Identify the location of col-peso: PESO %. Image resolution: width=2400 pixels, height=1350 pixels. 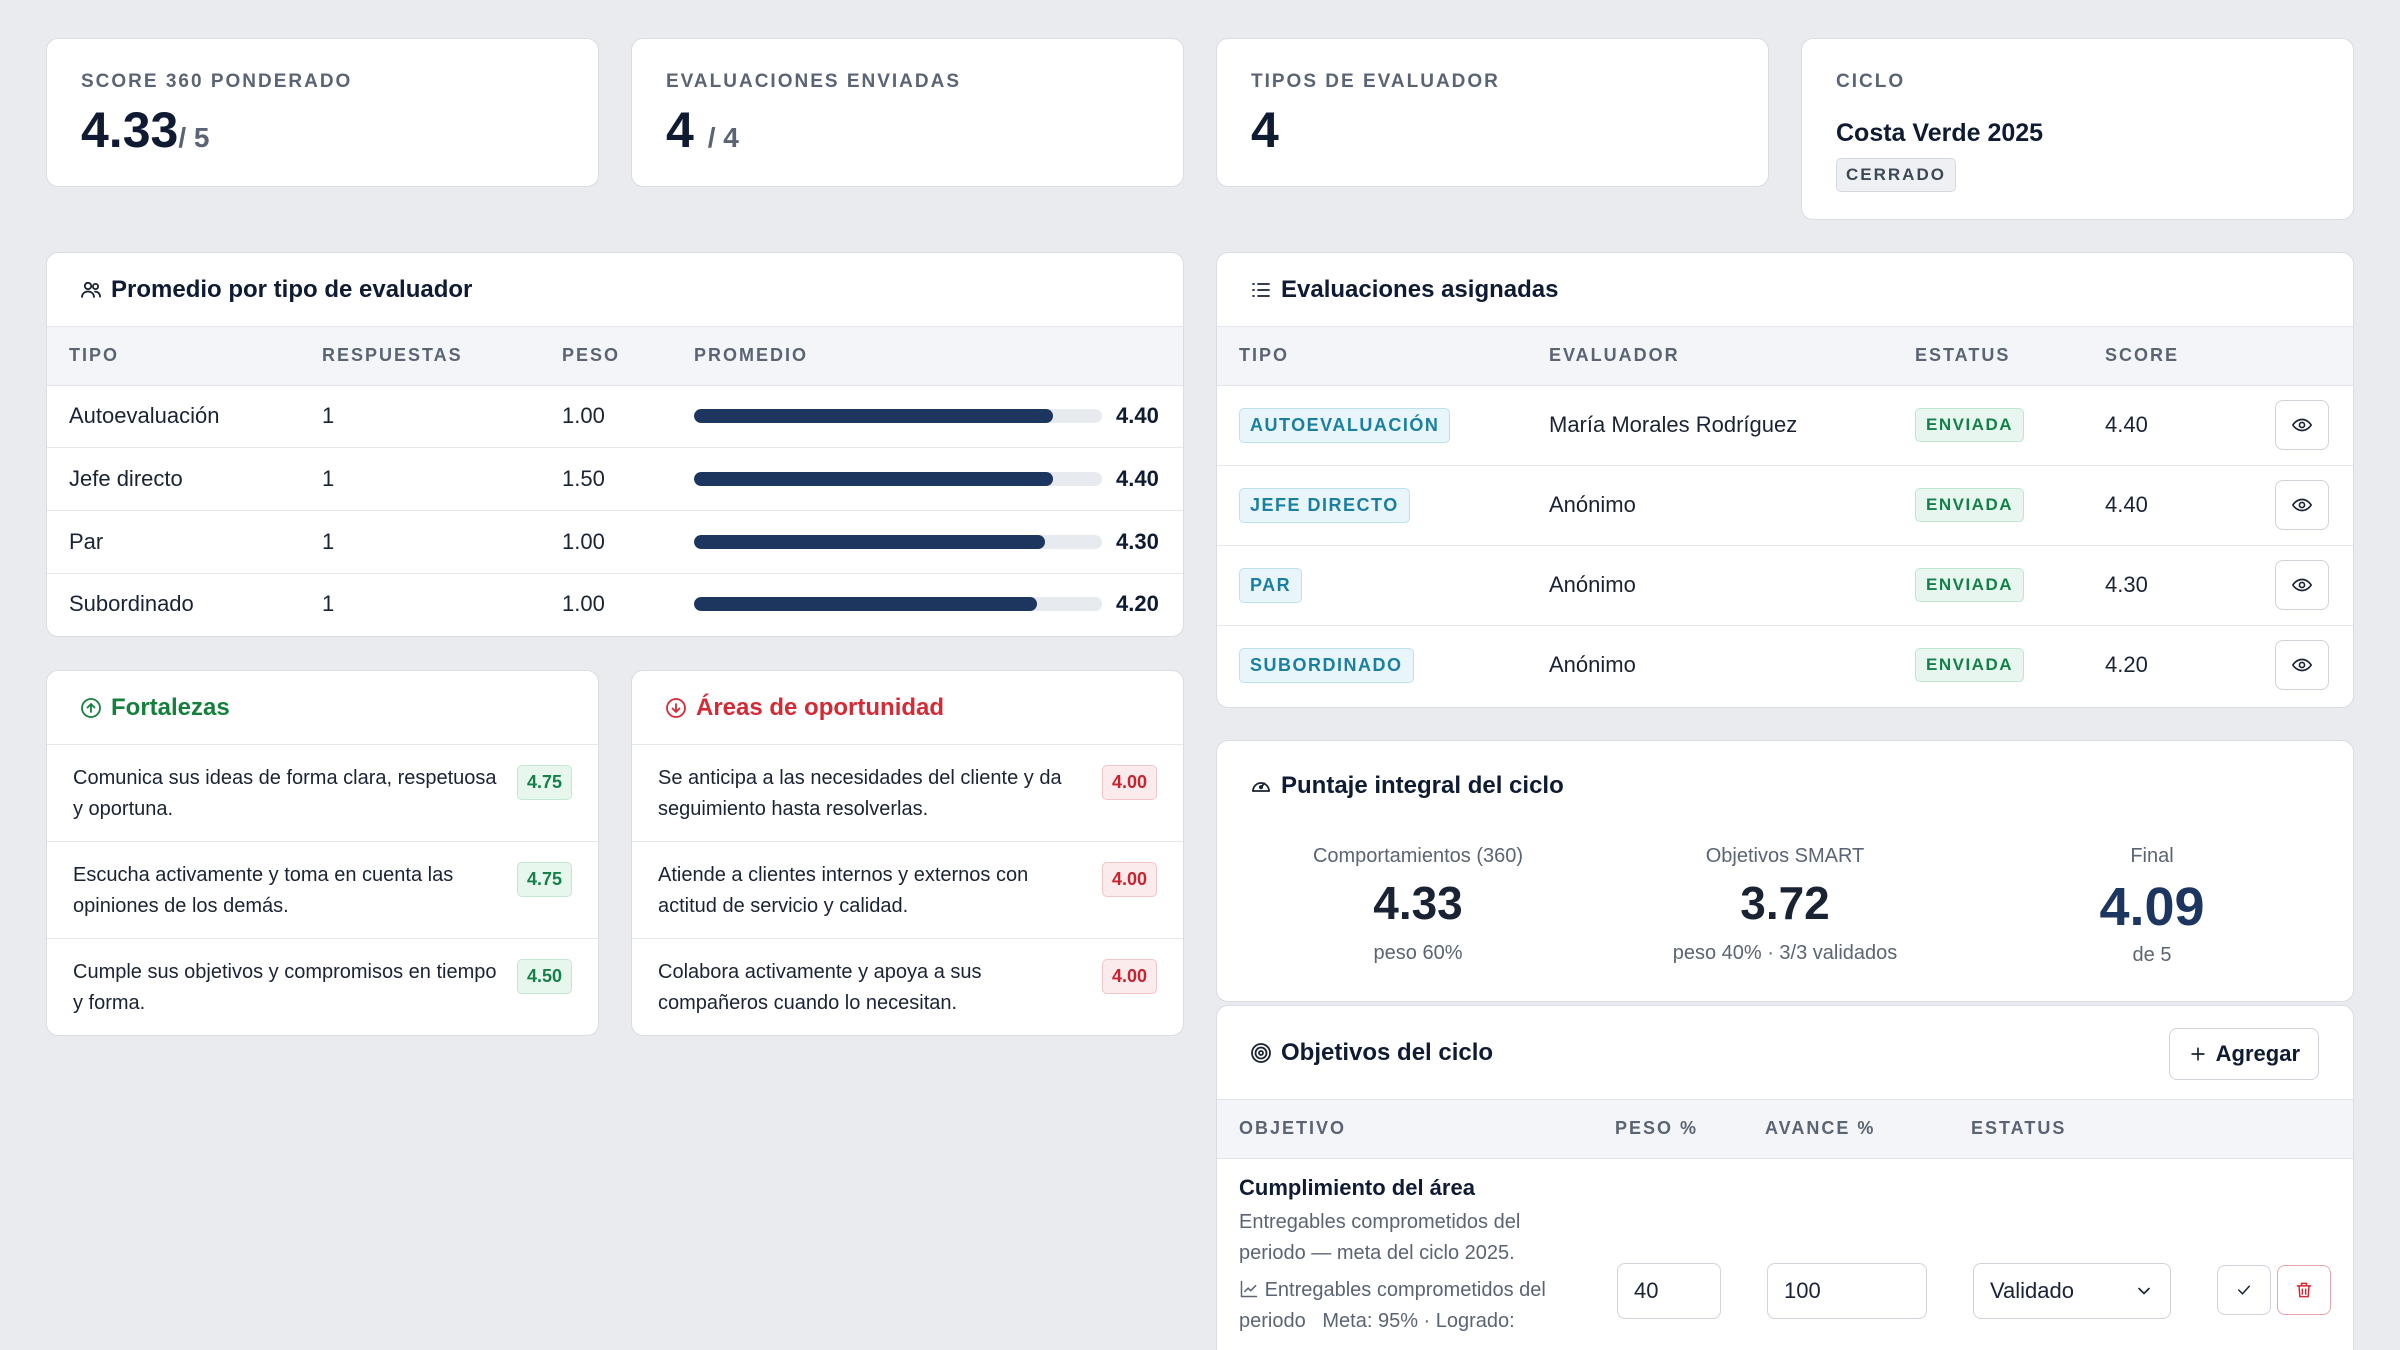
(1668, 1129).